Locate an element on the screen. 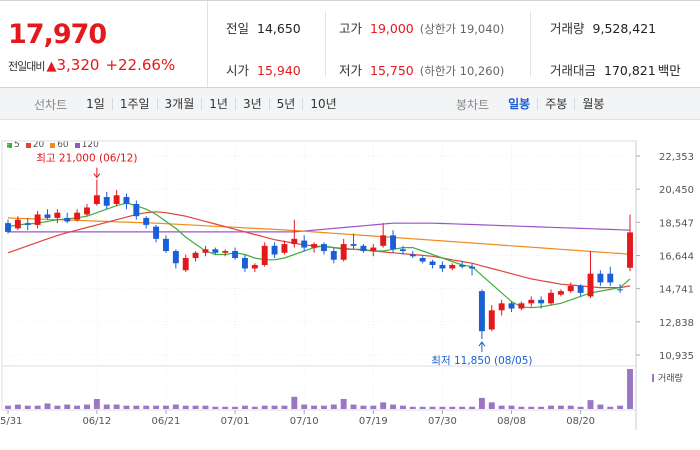  x-tick-label: 07/01 is located at coordinates (235, 421).